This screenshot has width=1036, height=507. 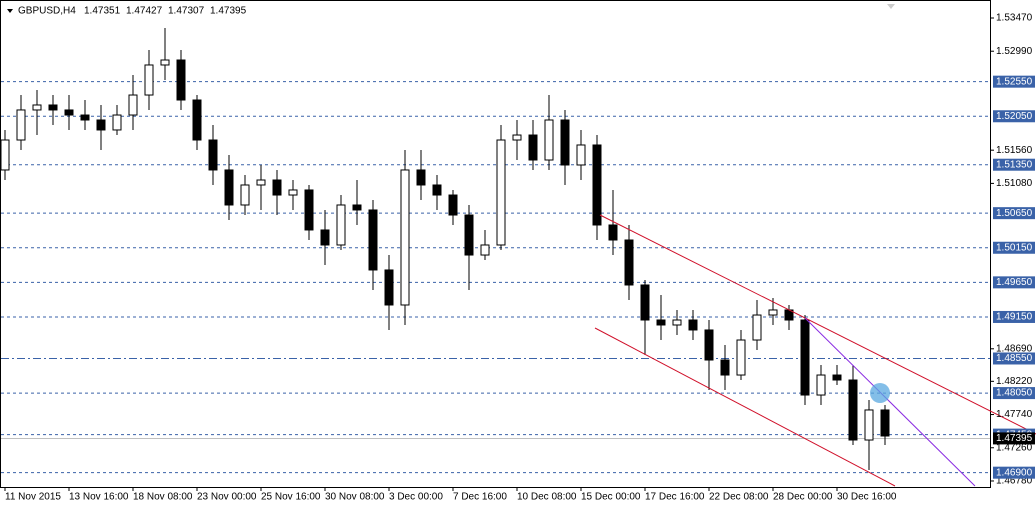 What do you see at coordinates (891, 6) in the screenshot?
I see `scroll-marker` at bounding box center [891, 6].